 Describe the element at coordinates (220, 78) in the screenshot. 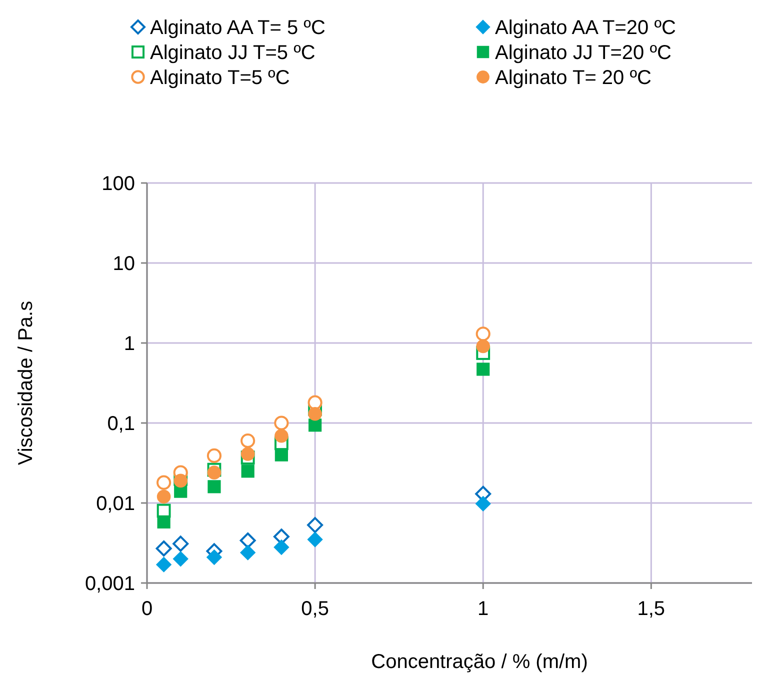

I see `legend-label: Alginato T=5 ºC` at that location.